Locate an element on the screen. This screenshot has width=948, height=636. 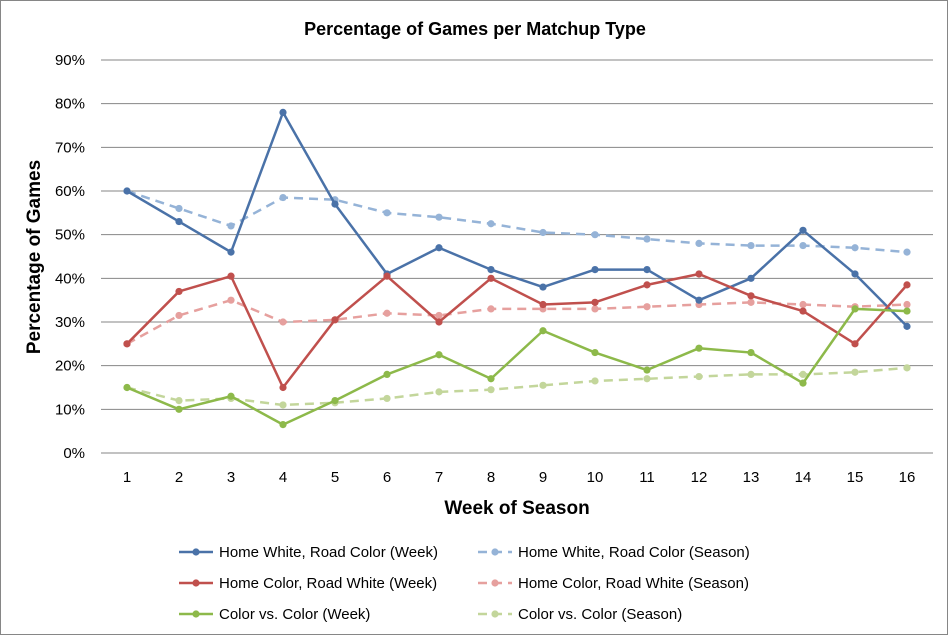
y-tick-label: 20% is located at coordinates (70, 366).